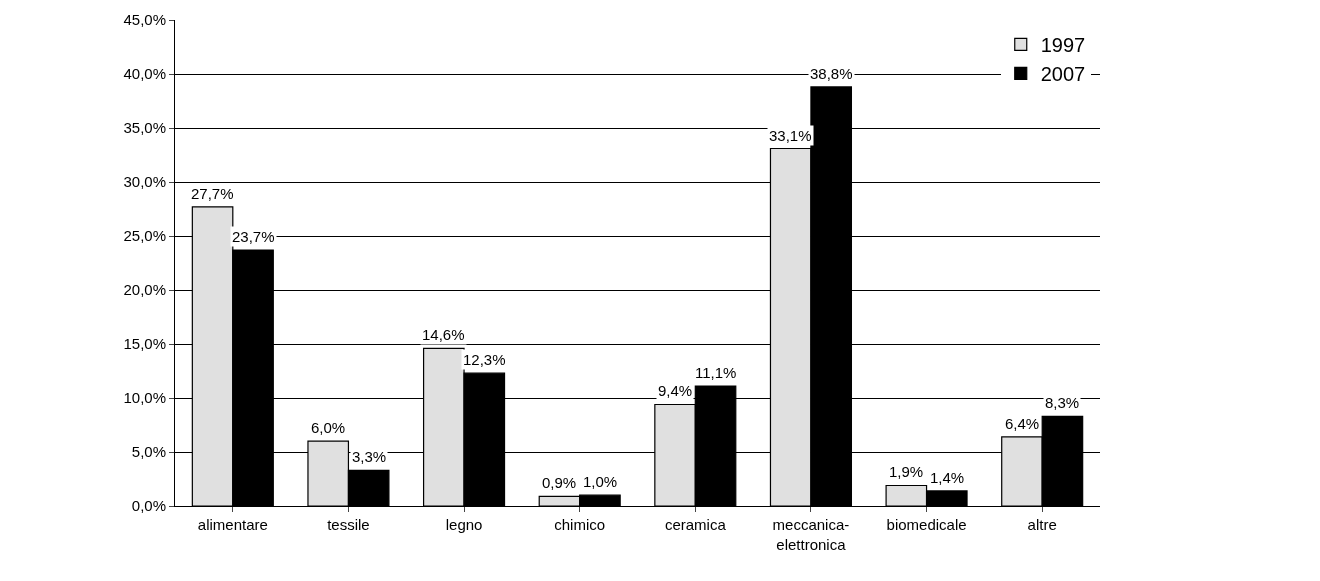 This screenshot has height=581, width=1320. I want to click on data-label: 14,6%, so click(443, 334).